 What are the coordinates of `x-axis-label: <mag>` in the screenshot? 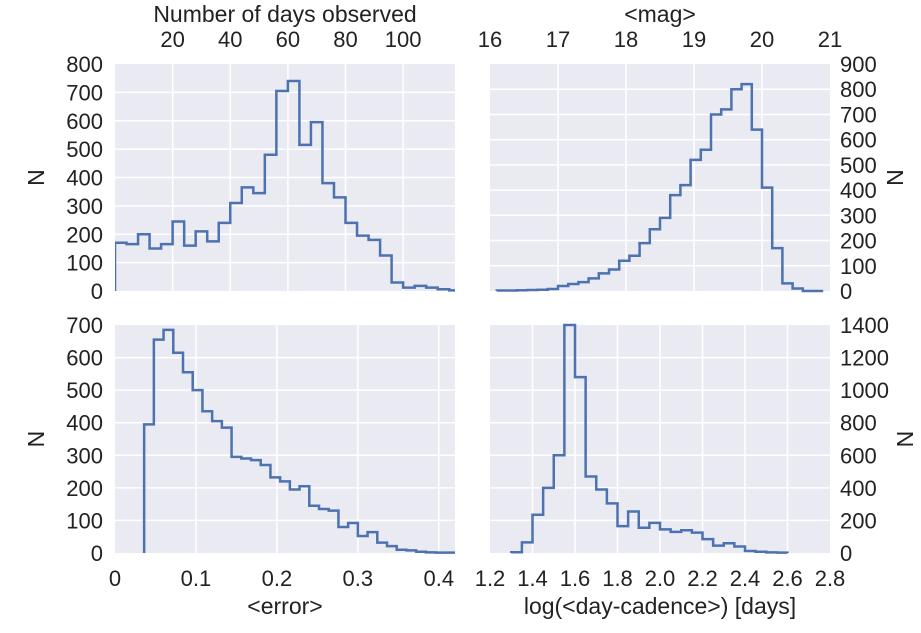 It's located at (660, 14).